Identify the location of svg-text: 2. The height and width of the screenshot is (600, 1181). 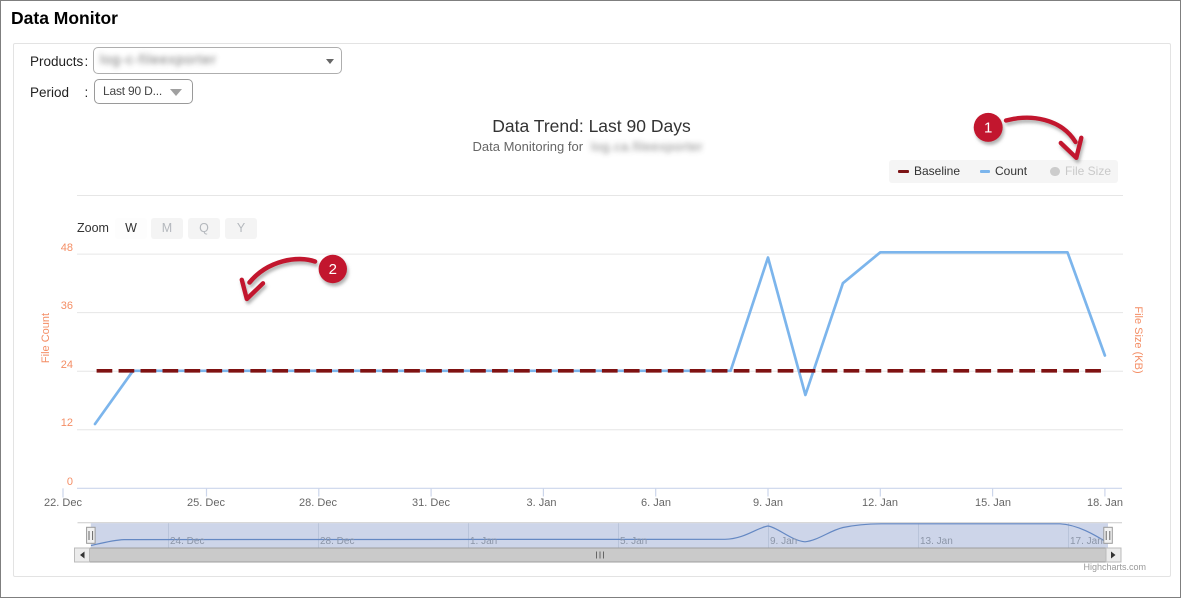
(333, 269).